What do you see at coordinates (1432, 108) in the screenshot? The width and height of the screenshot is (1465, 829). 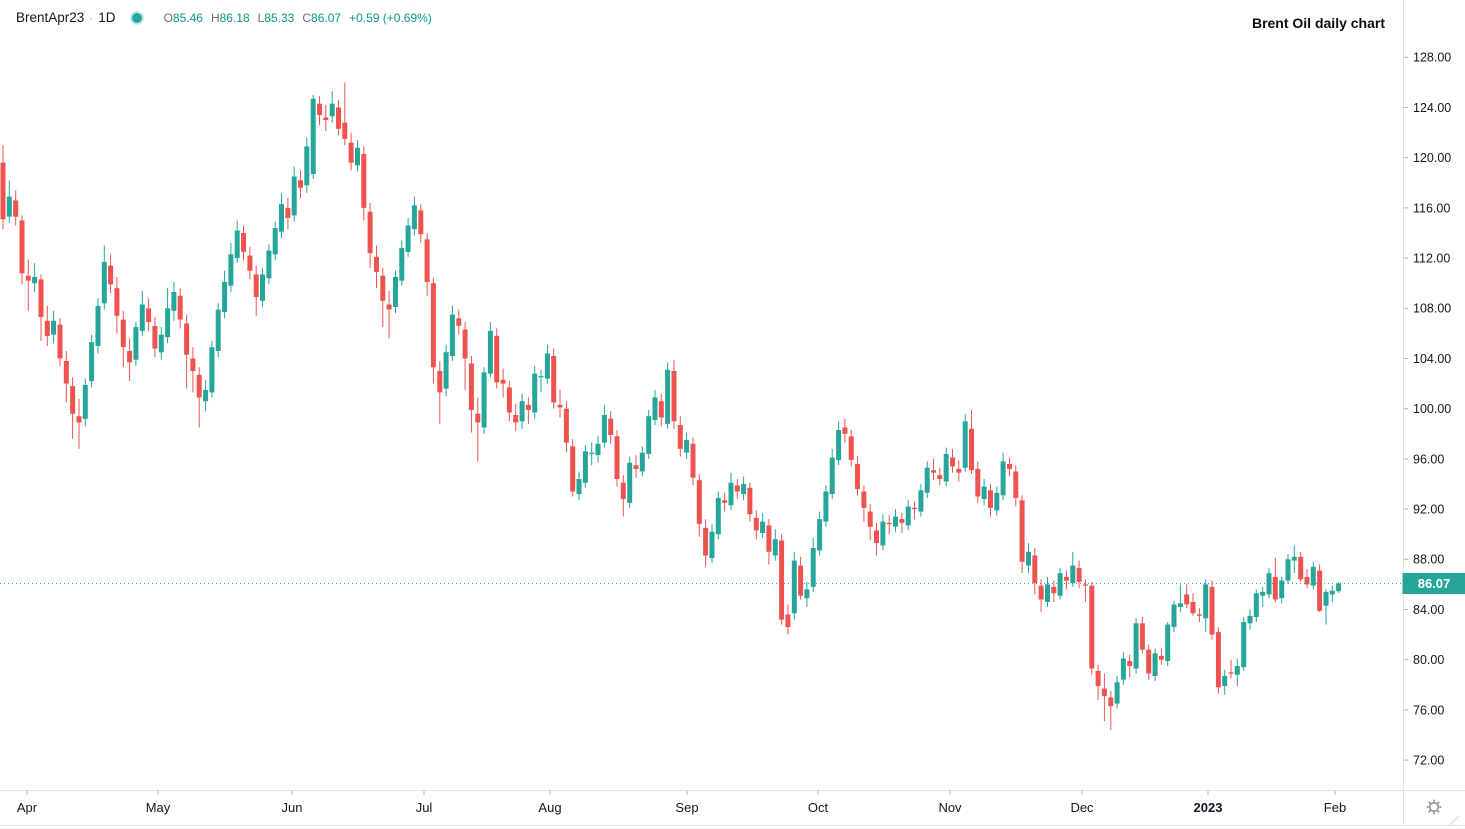 I see `price-axis-label: 124.00` at bounding box center [1432, 108].